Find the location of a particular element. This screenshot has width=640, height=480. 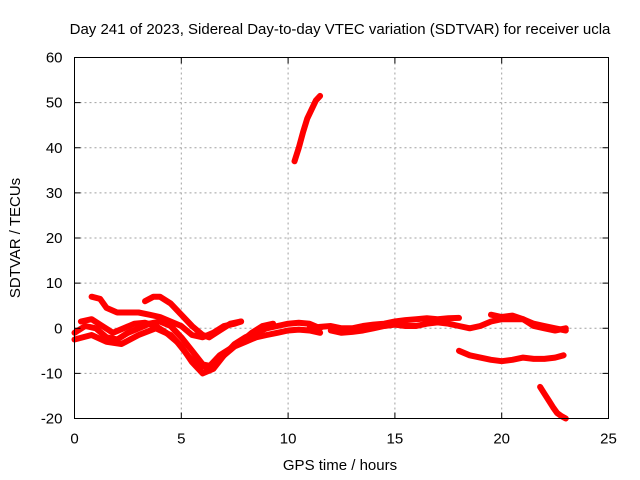

y-tick-label: 30 is located at coordinates (54, 193).